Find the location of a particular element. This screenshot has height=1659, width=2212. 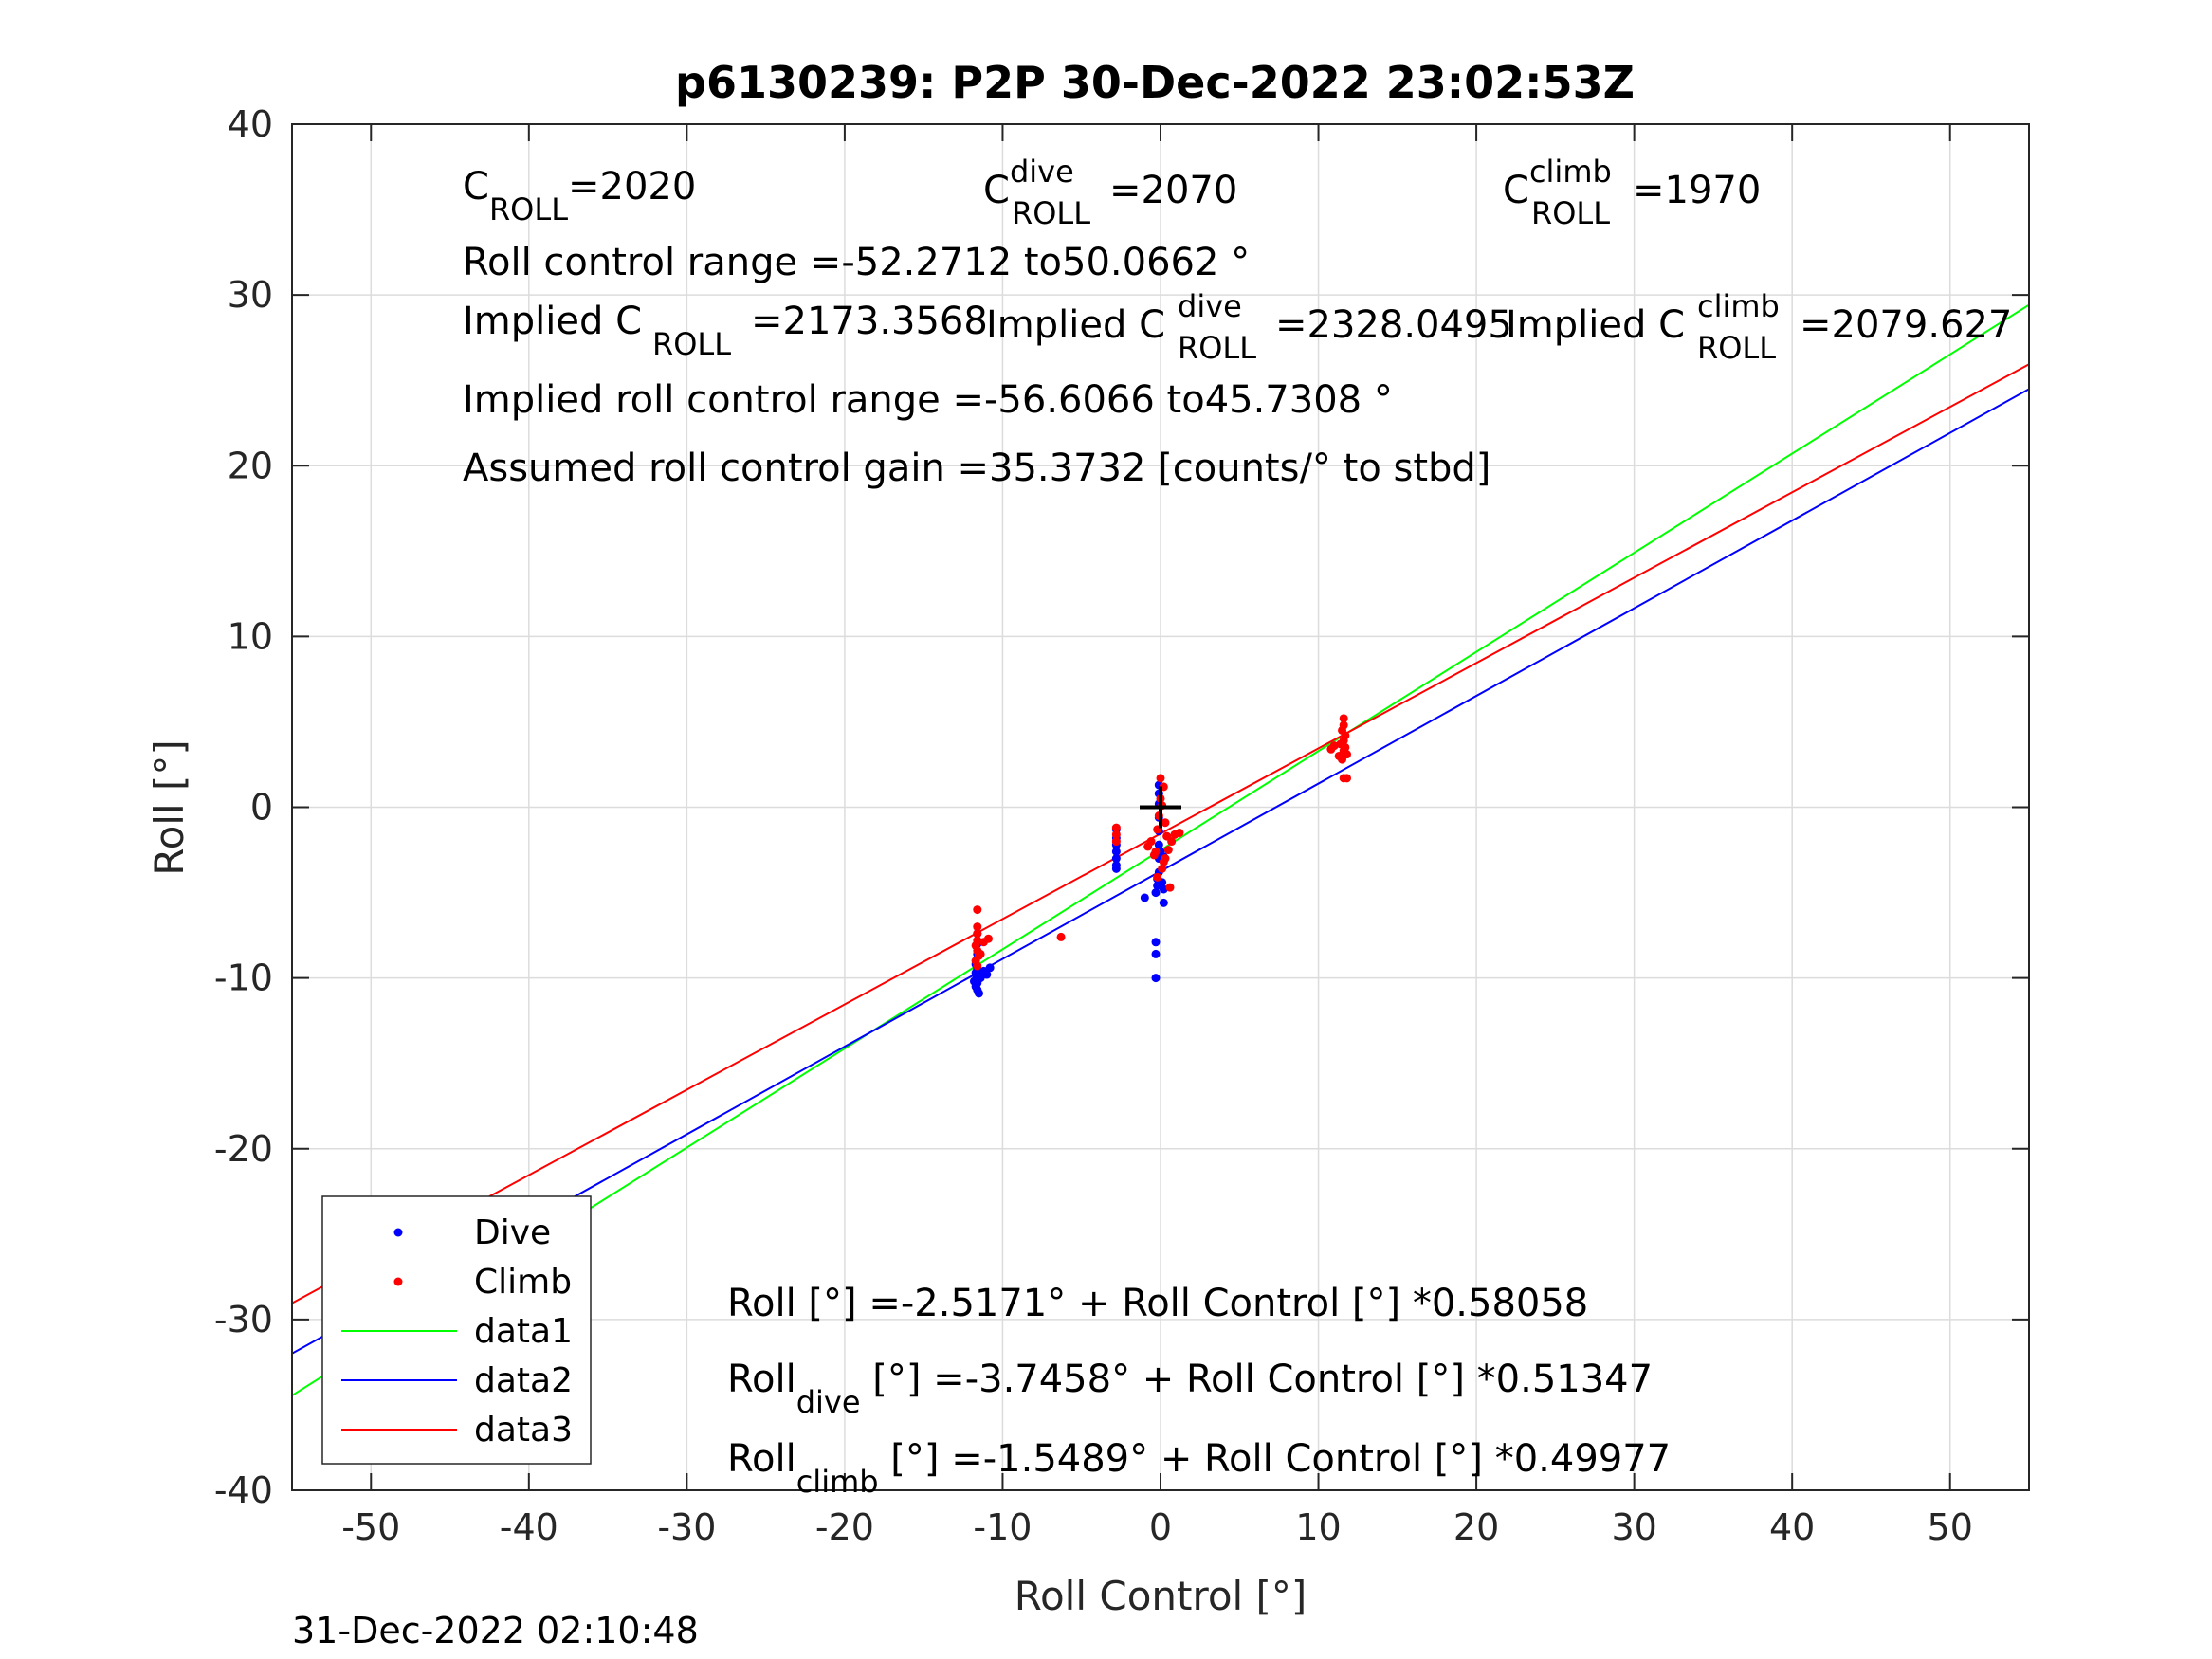

y-tick-label: -30 is located at coordinates (243, 1319).